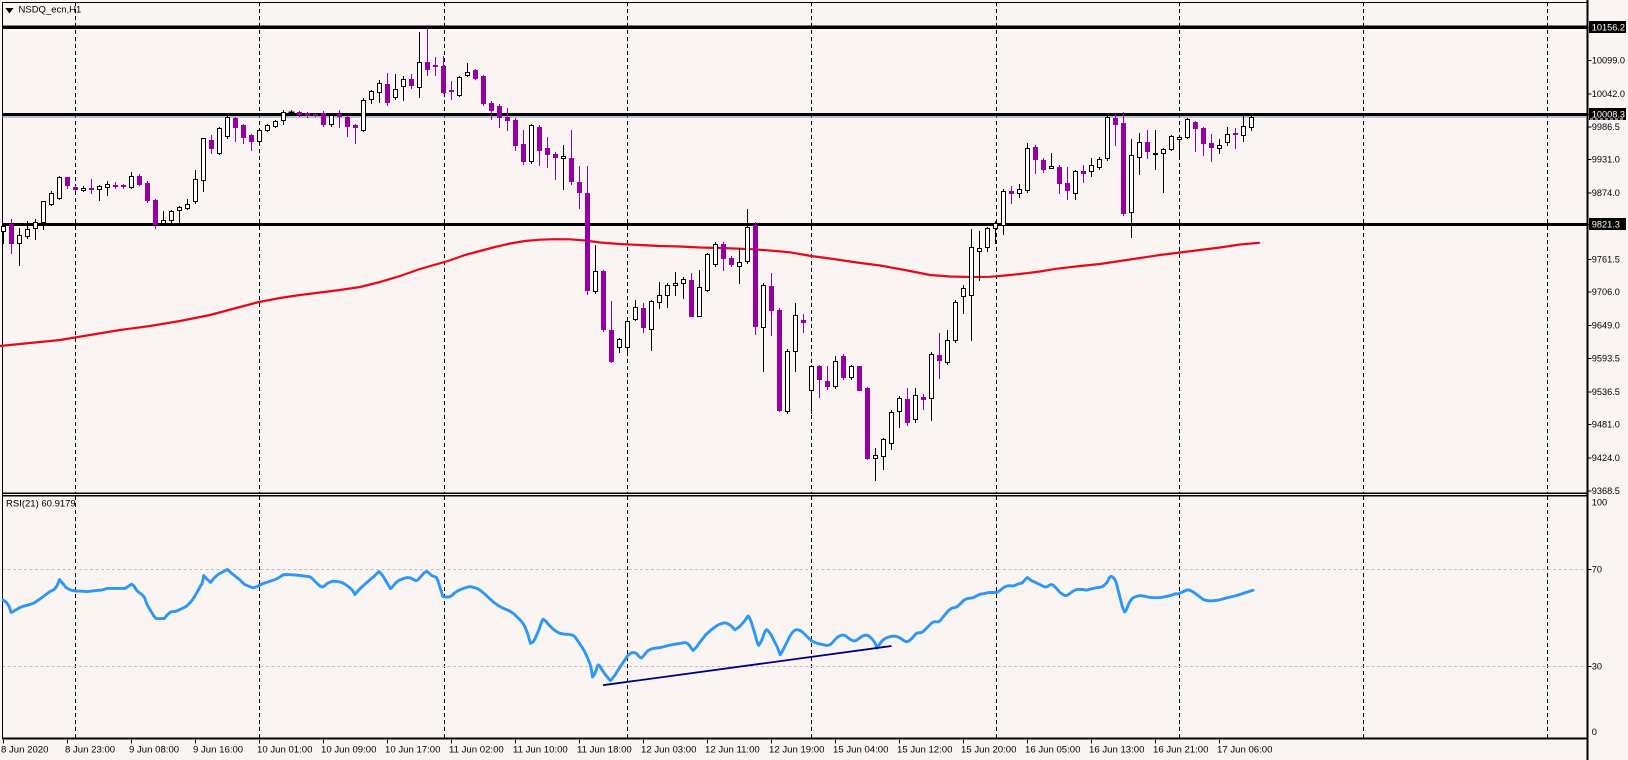  Describe the element at coordinates (604, 750) in the screenshot. I see `svg-text: 11 Jun 18:00` at that location.